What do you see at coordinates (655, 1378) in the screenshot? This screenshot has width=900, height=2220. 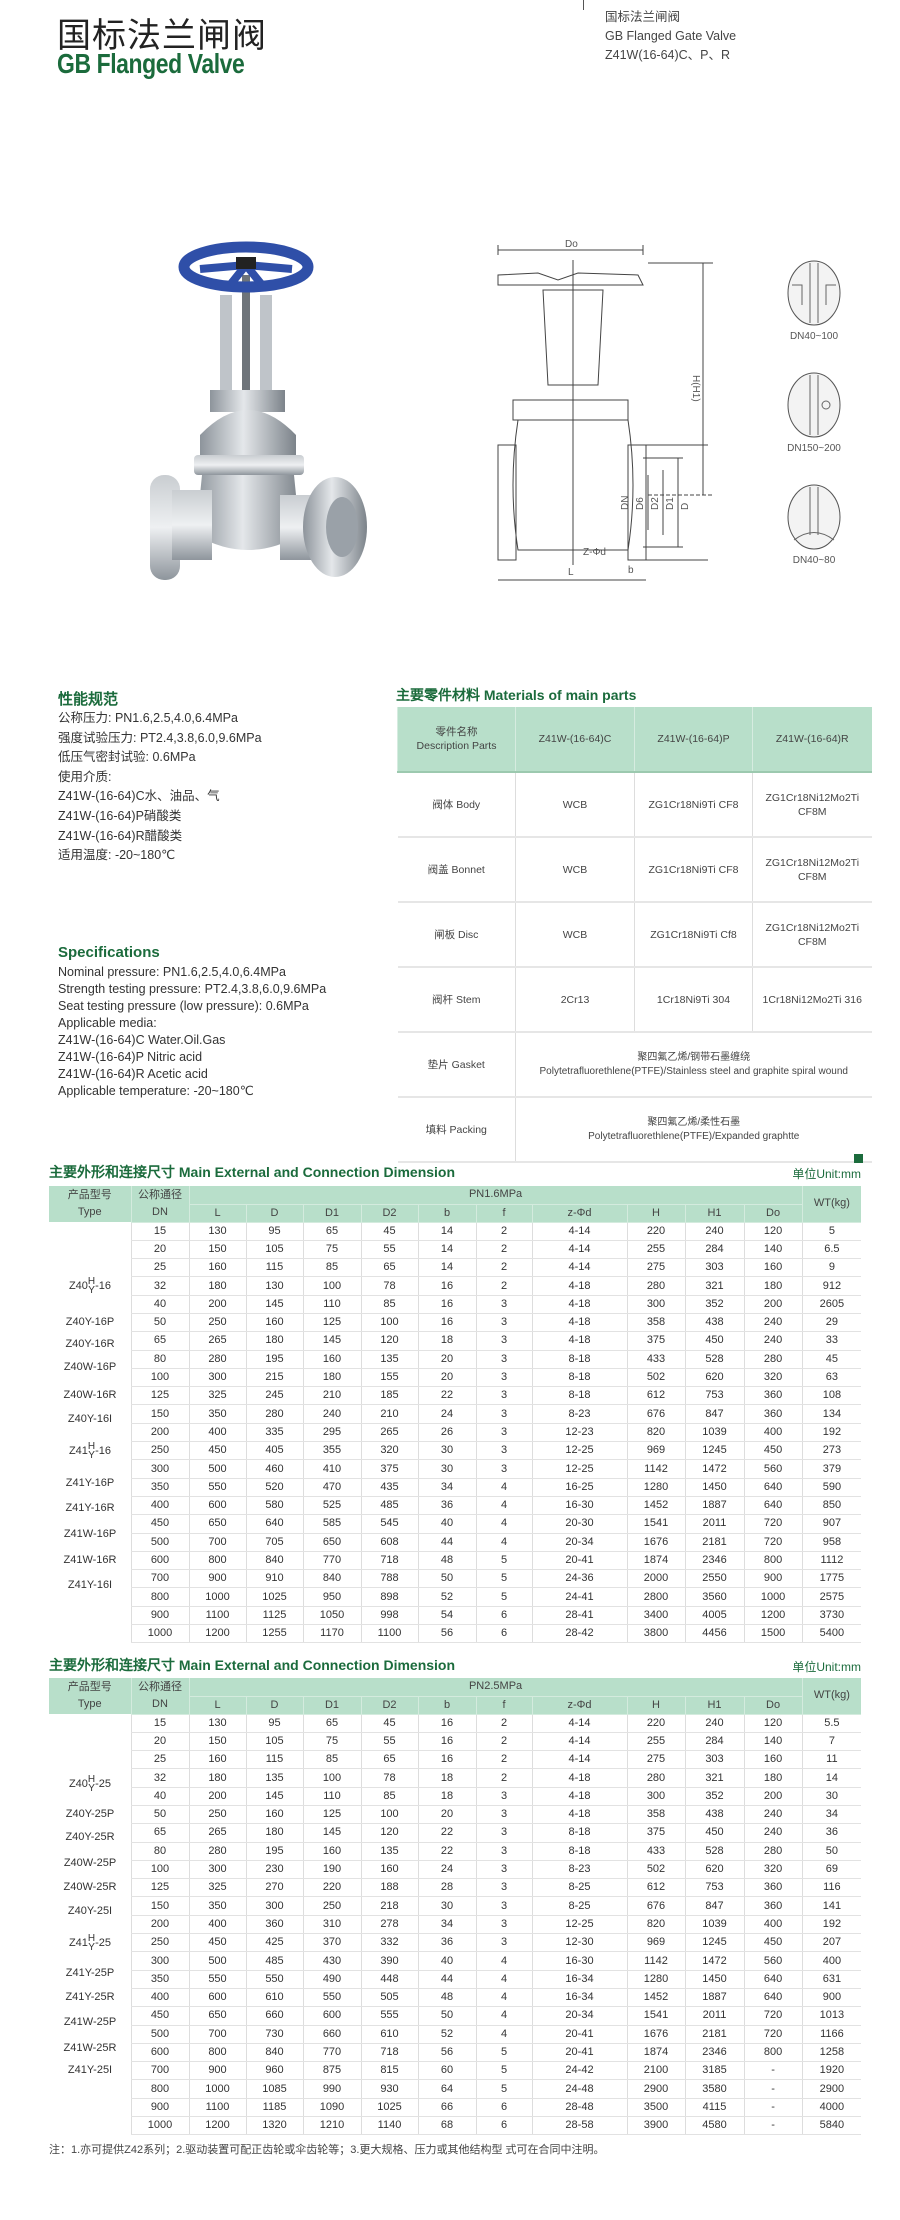 I see `table-cell: 502` at bounding box center [655, 1378].